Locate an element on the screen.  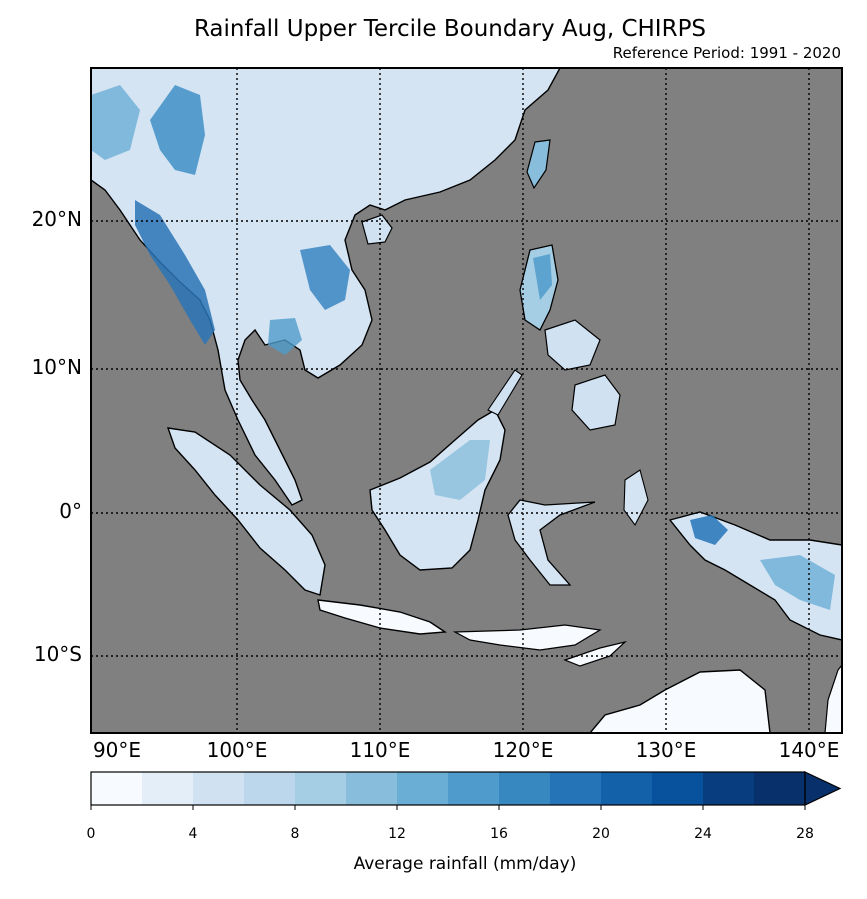
colorbar-label: Average rainfall (mm/day) is located at coordinates (465, 864).